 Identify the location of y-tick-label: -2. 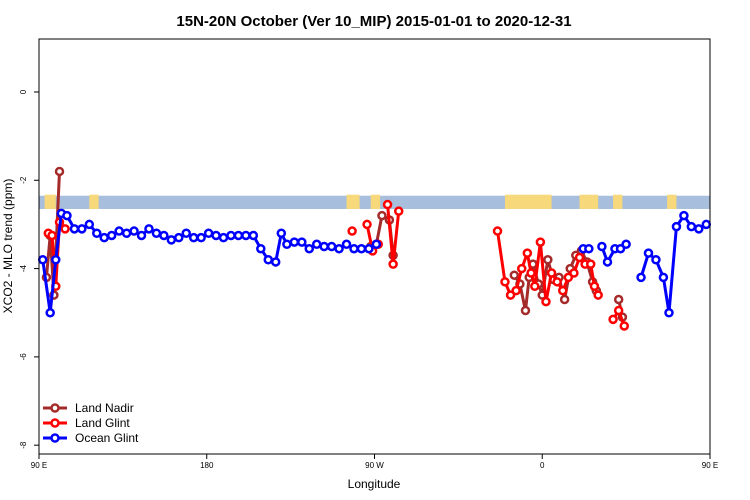
(23, 180).